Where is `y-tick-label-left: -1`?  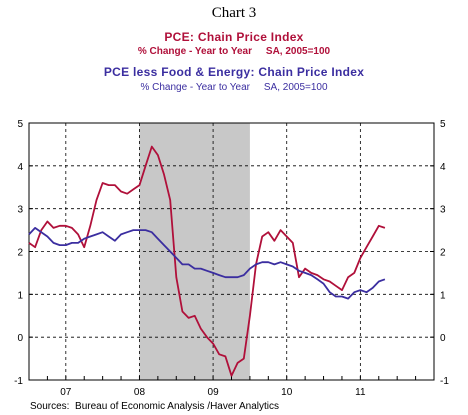
y-tick-label-left: -1 is located at coordinates (18, 381).